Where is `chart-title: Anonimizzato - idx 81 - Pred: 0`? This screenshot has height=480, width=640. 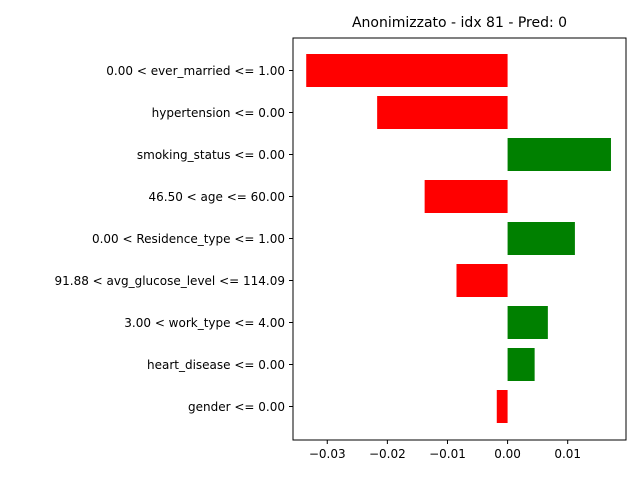 chart-title: Anonimizzato - idx 81 - Pred: 0 is located at coordinates (459, 23).